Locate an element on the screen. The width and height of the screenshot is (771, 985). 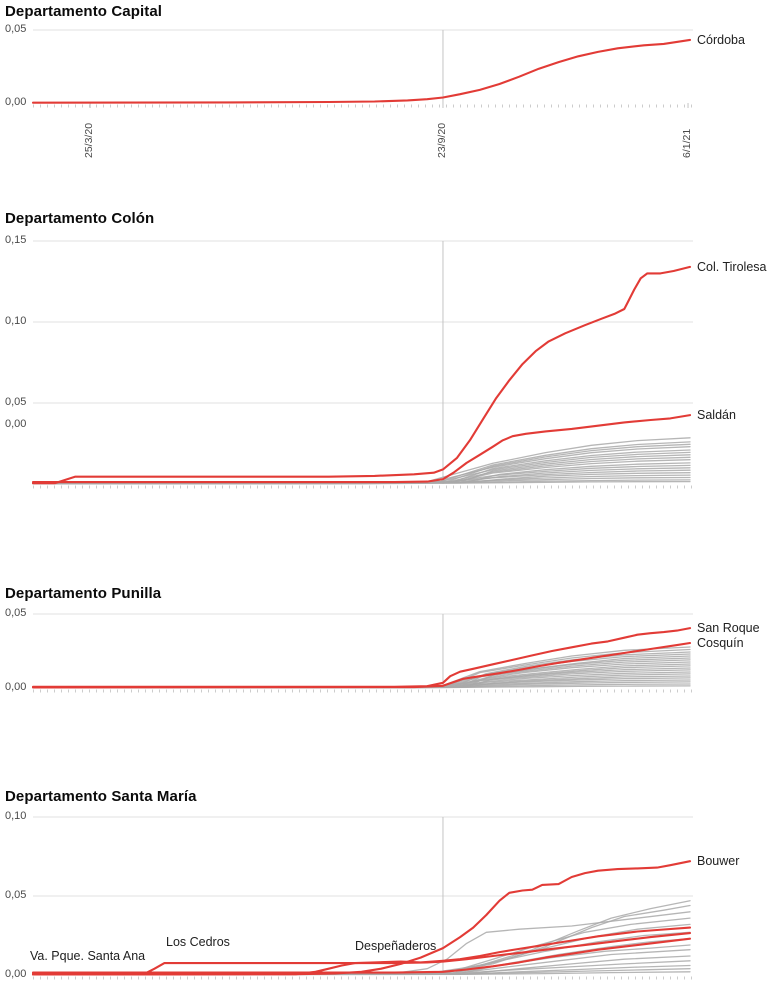
series-label-inline: Los Cedros is located at coordinates (198, 942).